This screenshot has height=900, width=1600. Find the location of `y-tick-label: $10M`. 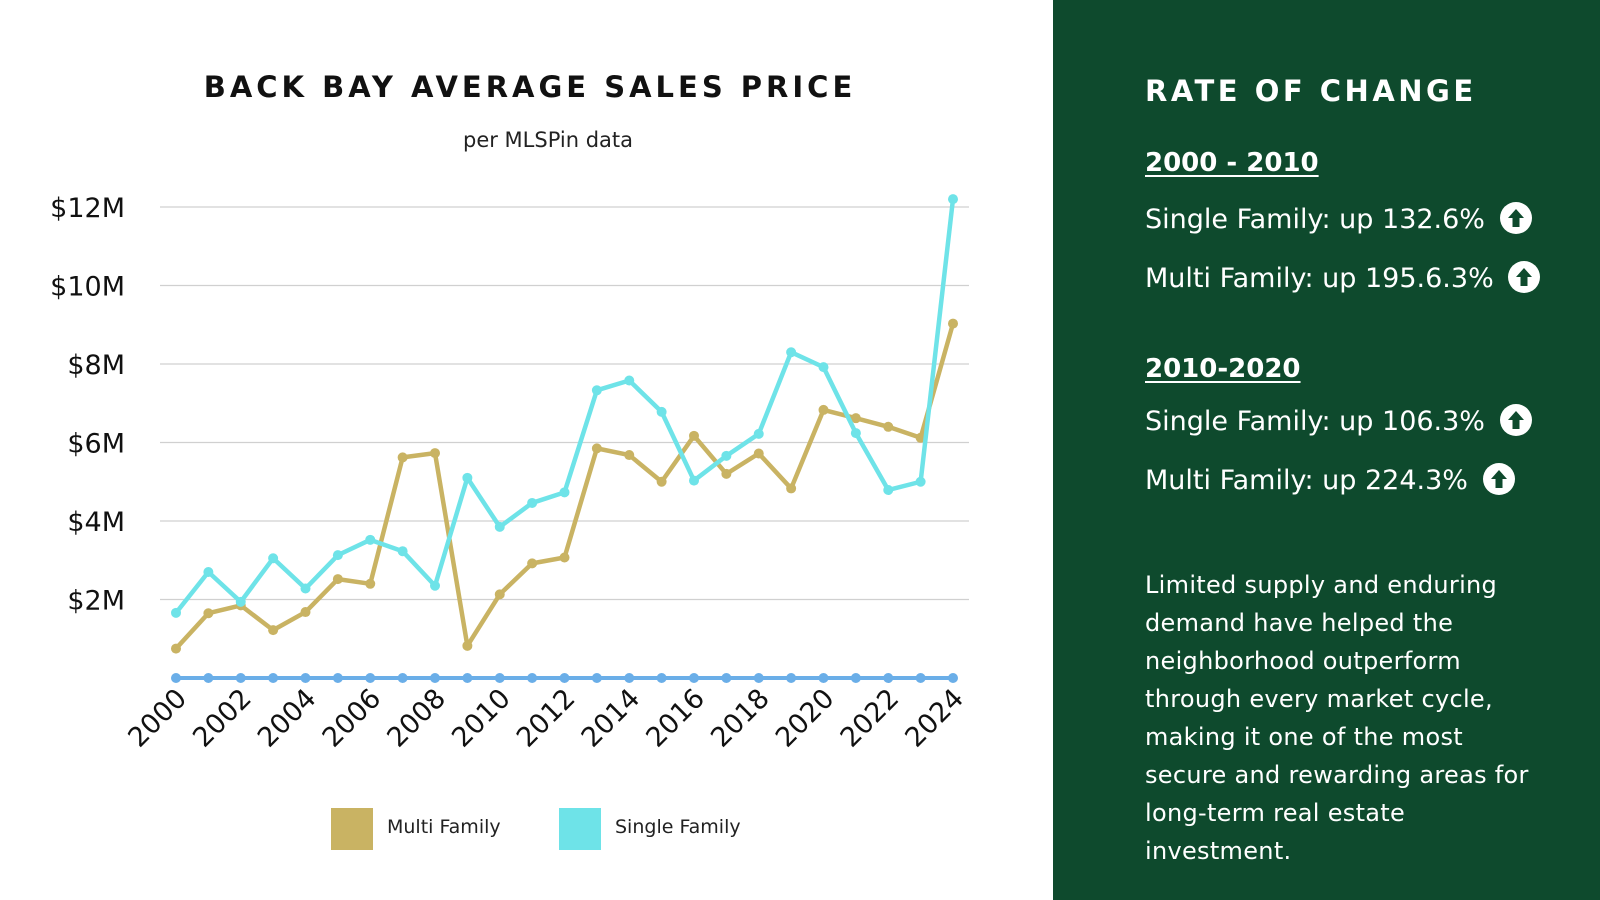

y-tick-label: $10M is located at coordinates (87, 287).